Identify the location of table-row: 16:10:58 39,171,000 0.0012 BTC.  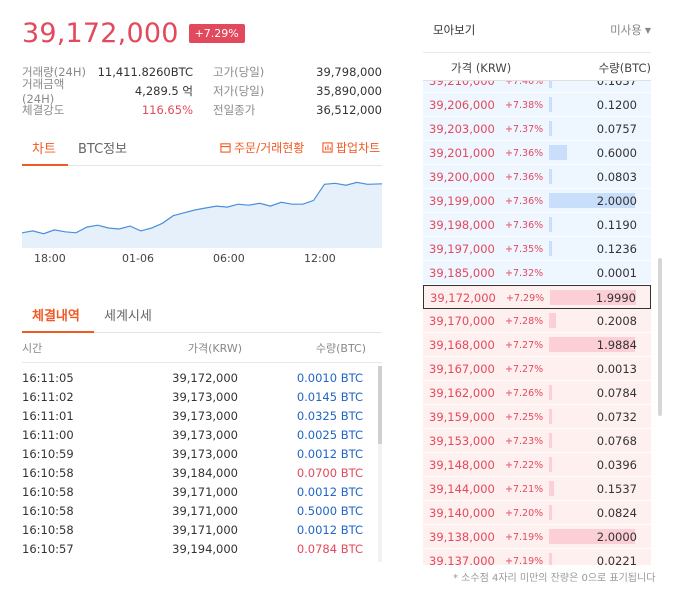
(195, 491).